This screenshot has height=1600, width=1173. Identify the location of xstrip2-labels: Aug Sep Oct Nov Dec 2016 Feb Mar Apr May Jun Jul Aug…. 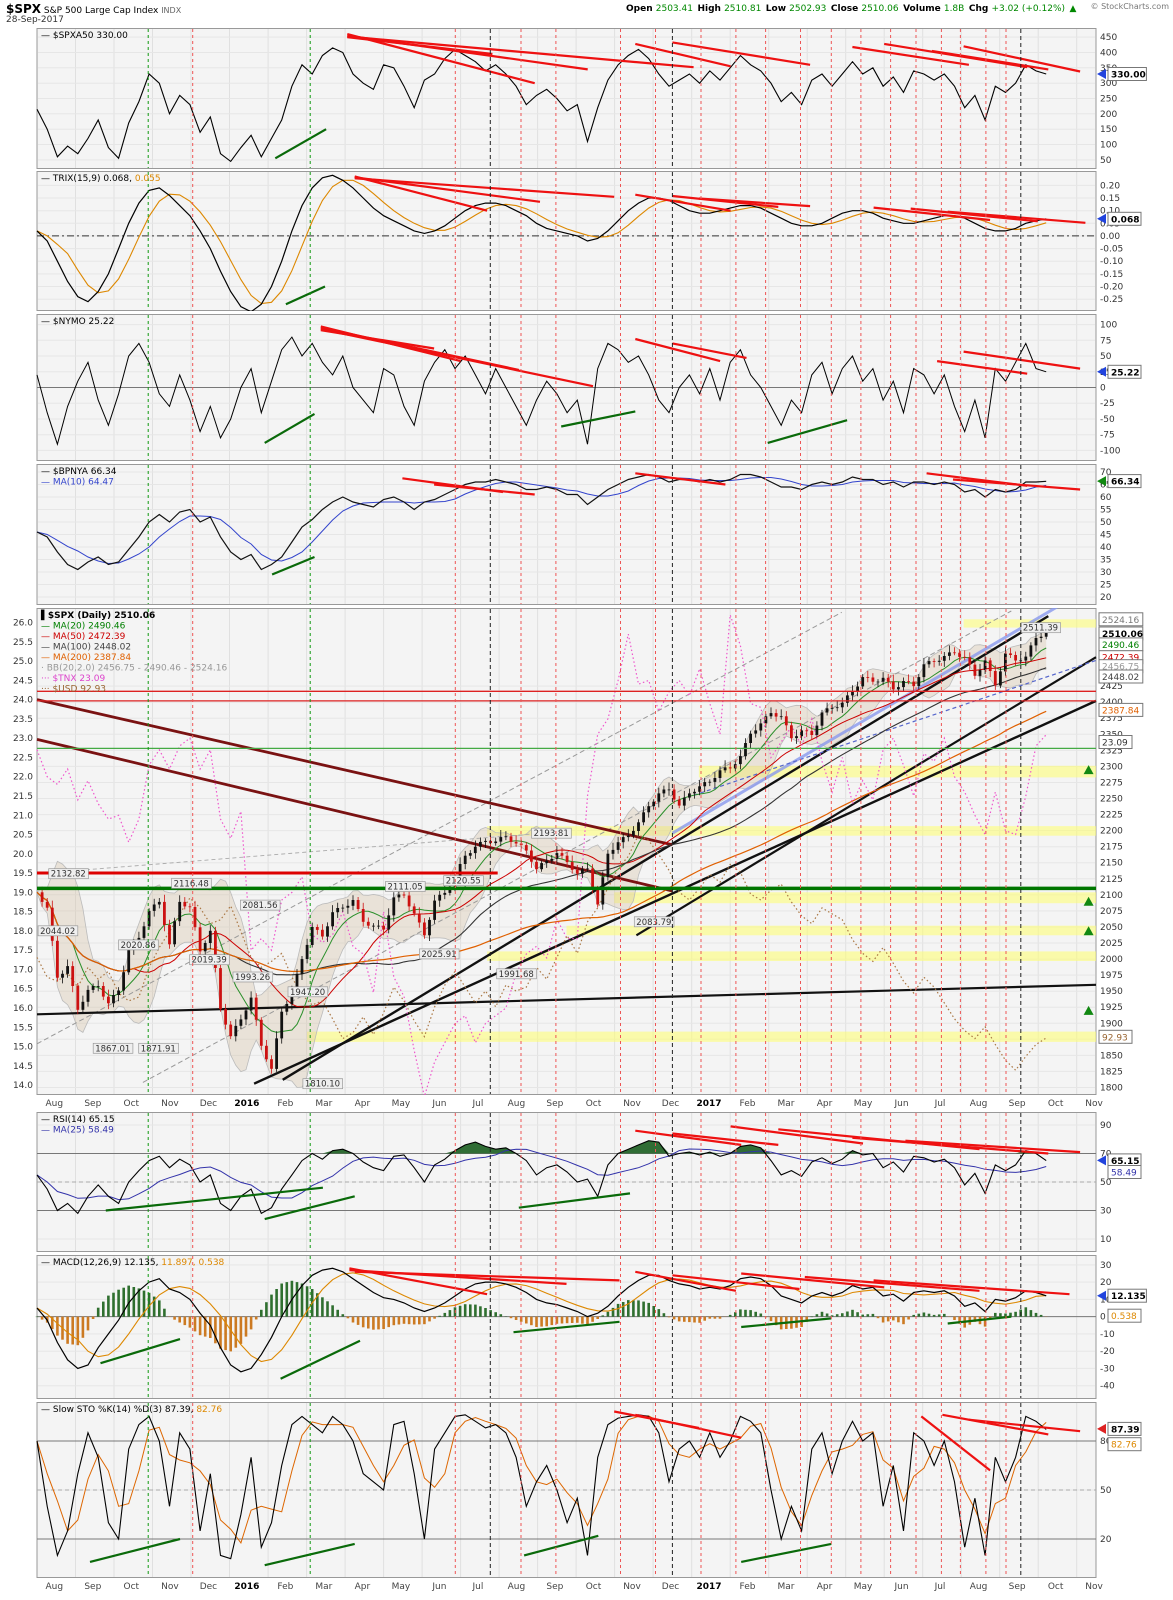
(575, 1587).